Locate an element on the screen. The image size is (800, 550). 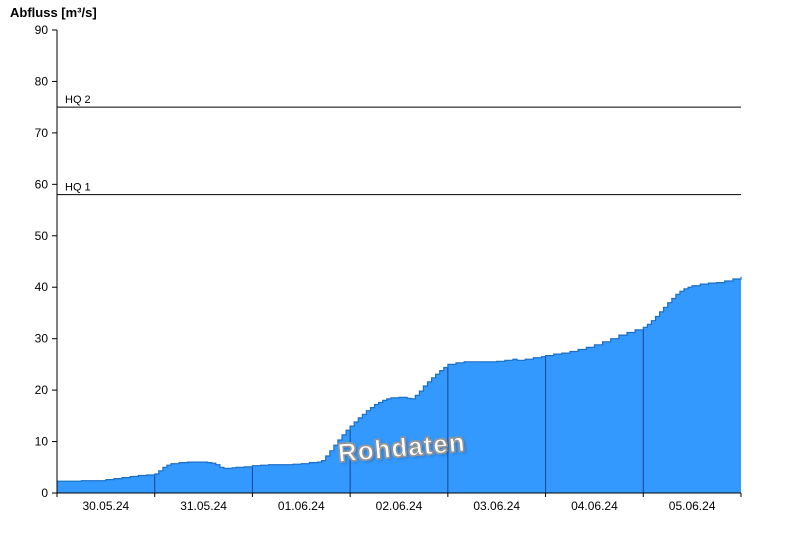
x-tick-label: 04.06.24 is located at coordinates (594, 506).